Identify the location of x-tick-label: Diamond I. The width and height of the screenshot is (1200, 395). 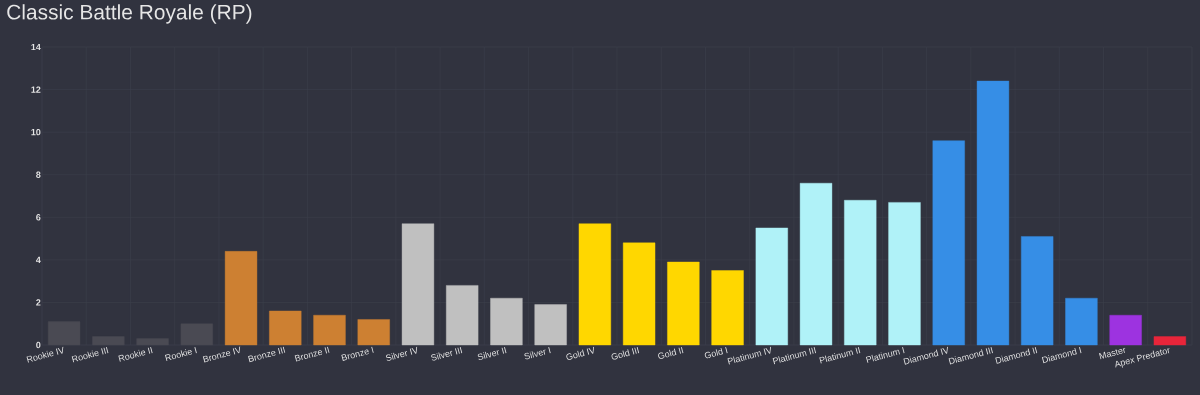
(1061, 355).